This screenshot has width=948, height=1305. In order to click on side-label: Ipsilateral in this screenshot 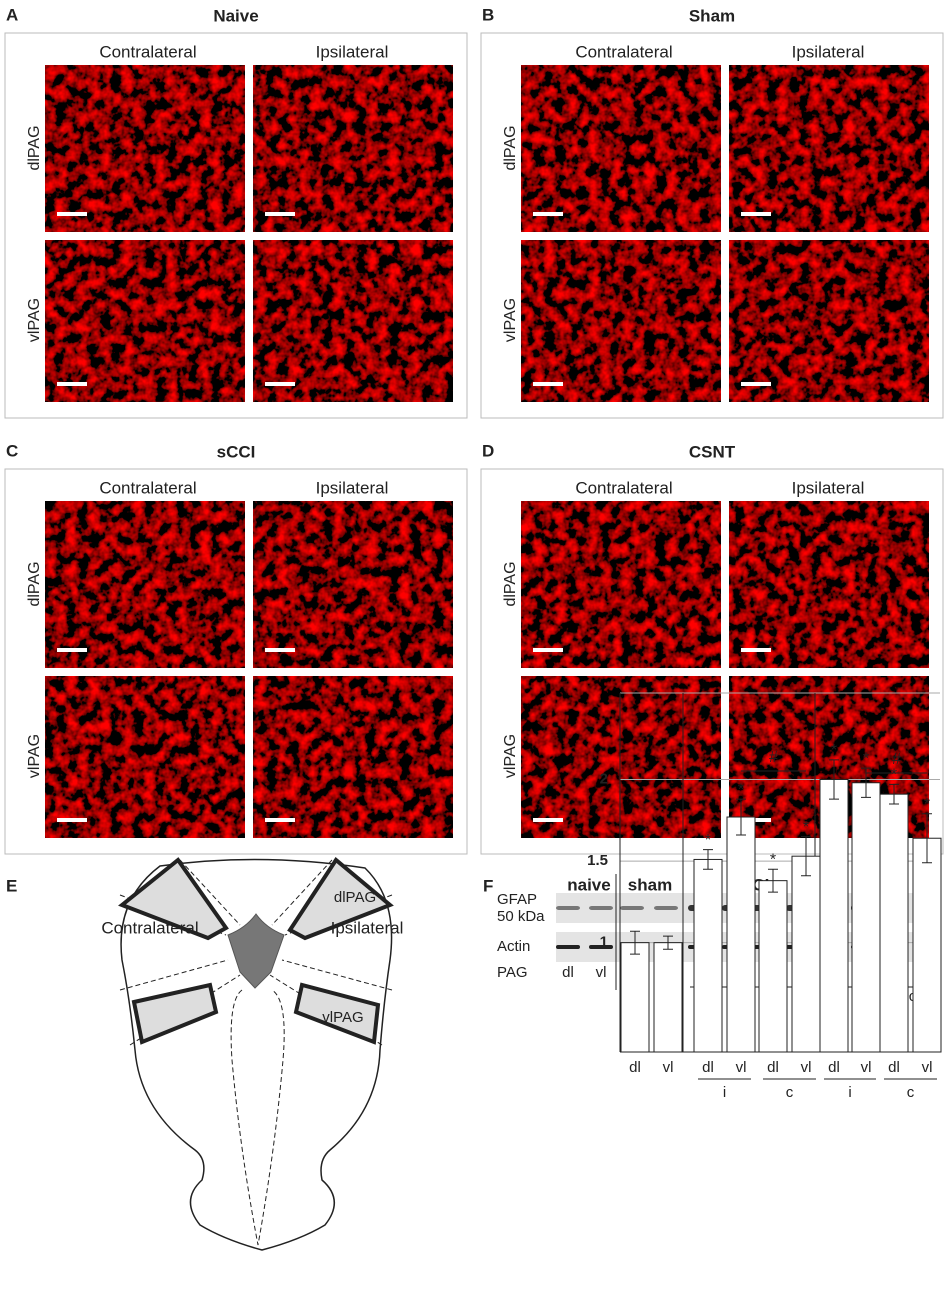, I will do `click(367, 927)`.